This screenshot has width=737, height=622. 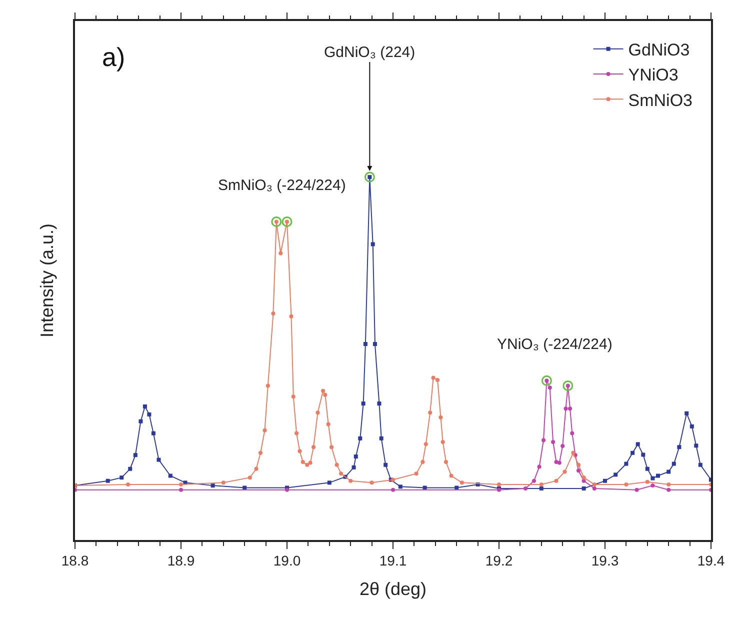 What do you see at coordinates (393, 560) in the screenshot?
I see `x-tick-label: 19.1` at bounding box center [393, 560].